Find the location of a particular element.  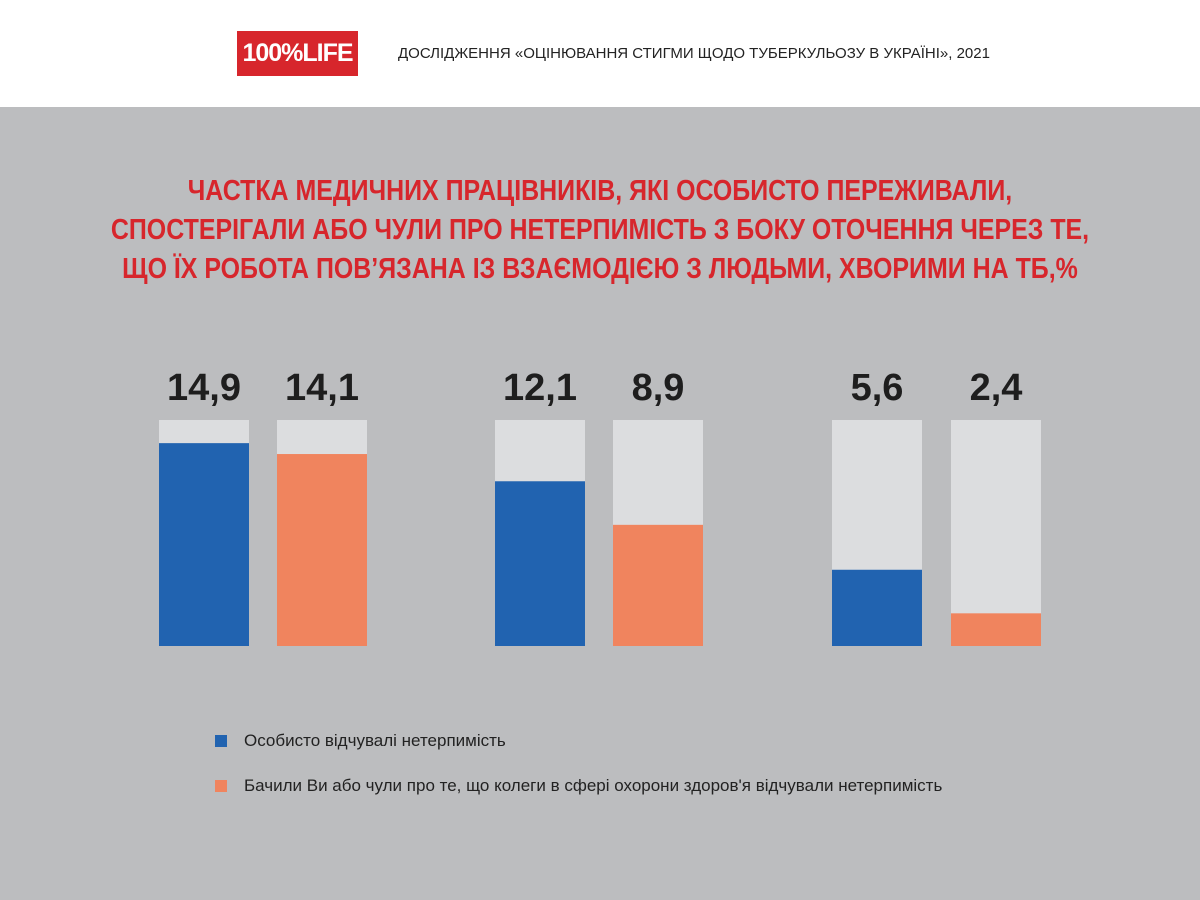

data-label-1-1: 14,9 is located at coordinates (204, 388).